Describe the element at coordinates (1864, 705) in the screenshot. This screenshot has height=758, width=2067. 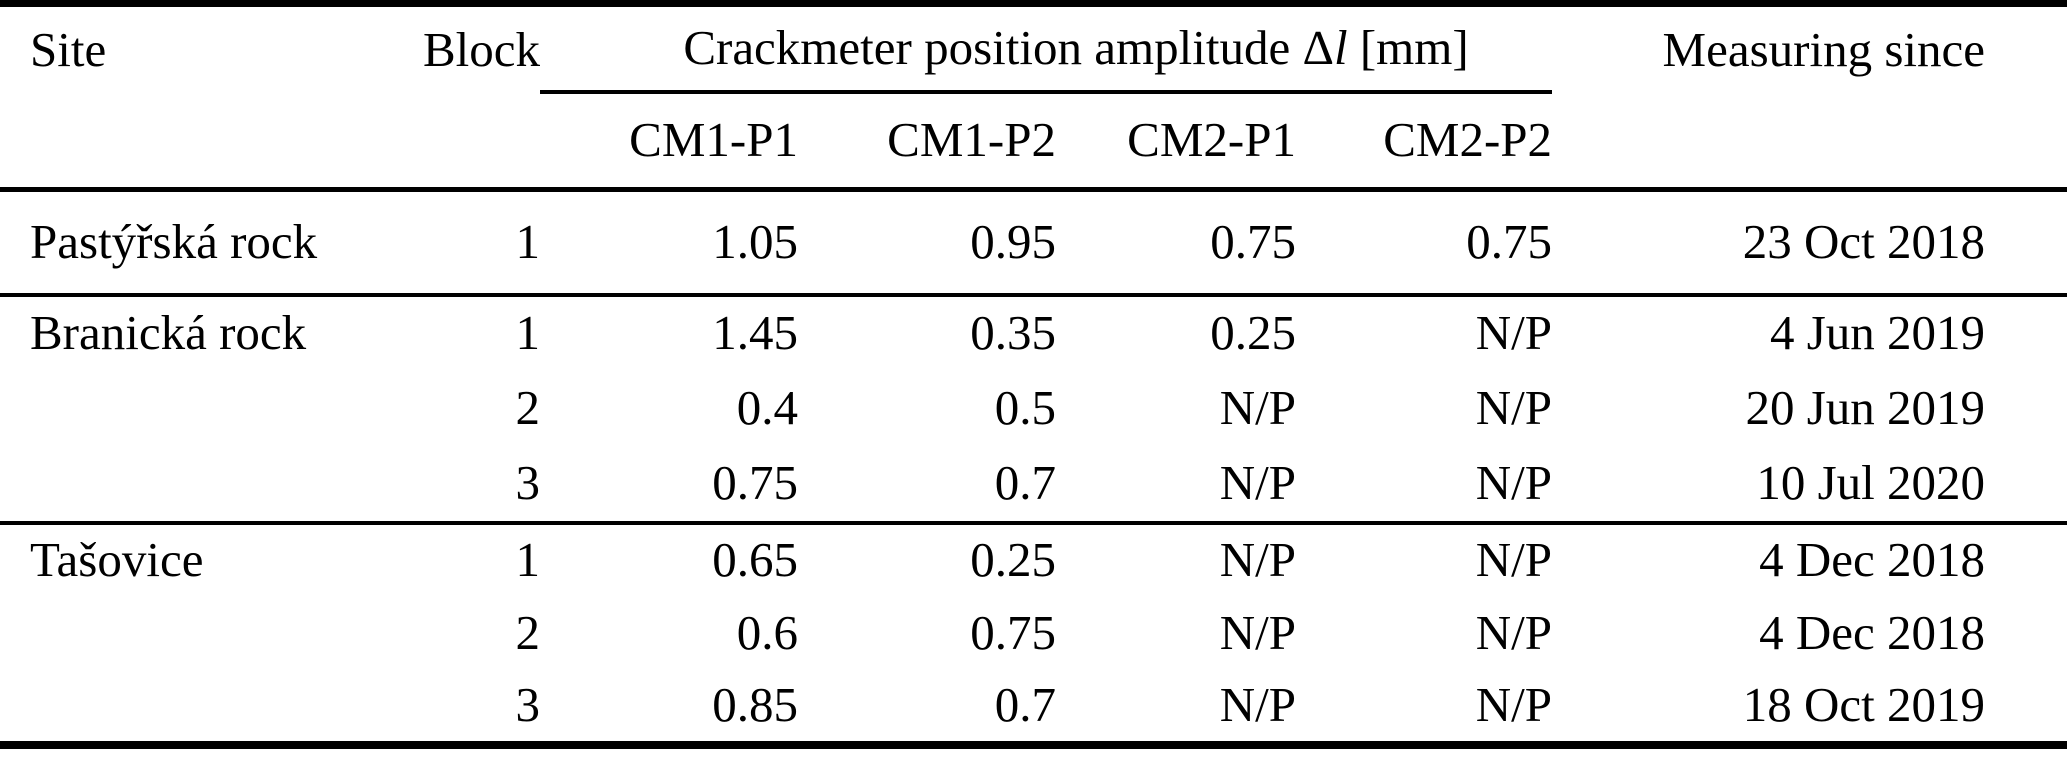
I see `cell-measuring-since: 18 Oct 2019` at that location.